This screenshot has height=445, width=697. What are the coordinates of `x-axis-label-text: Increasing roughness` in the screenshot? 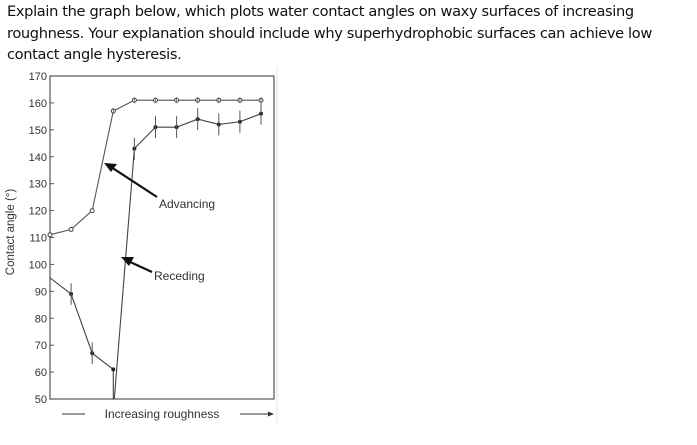 It's located at (162, 414).